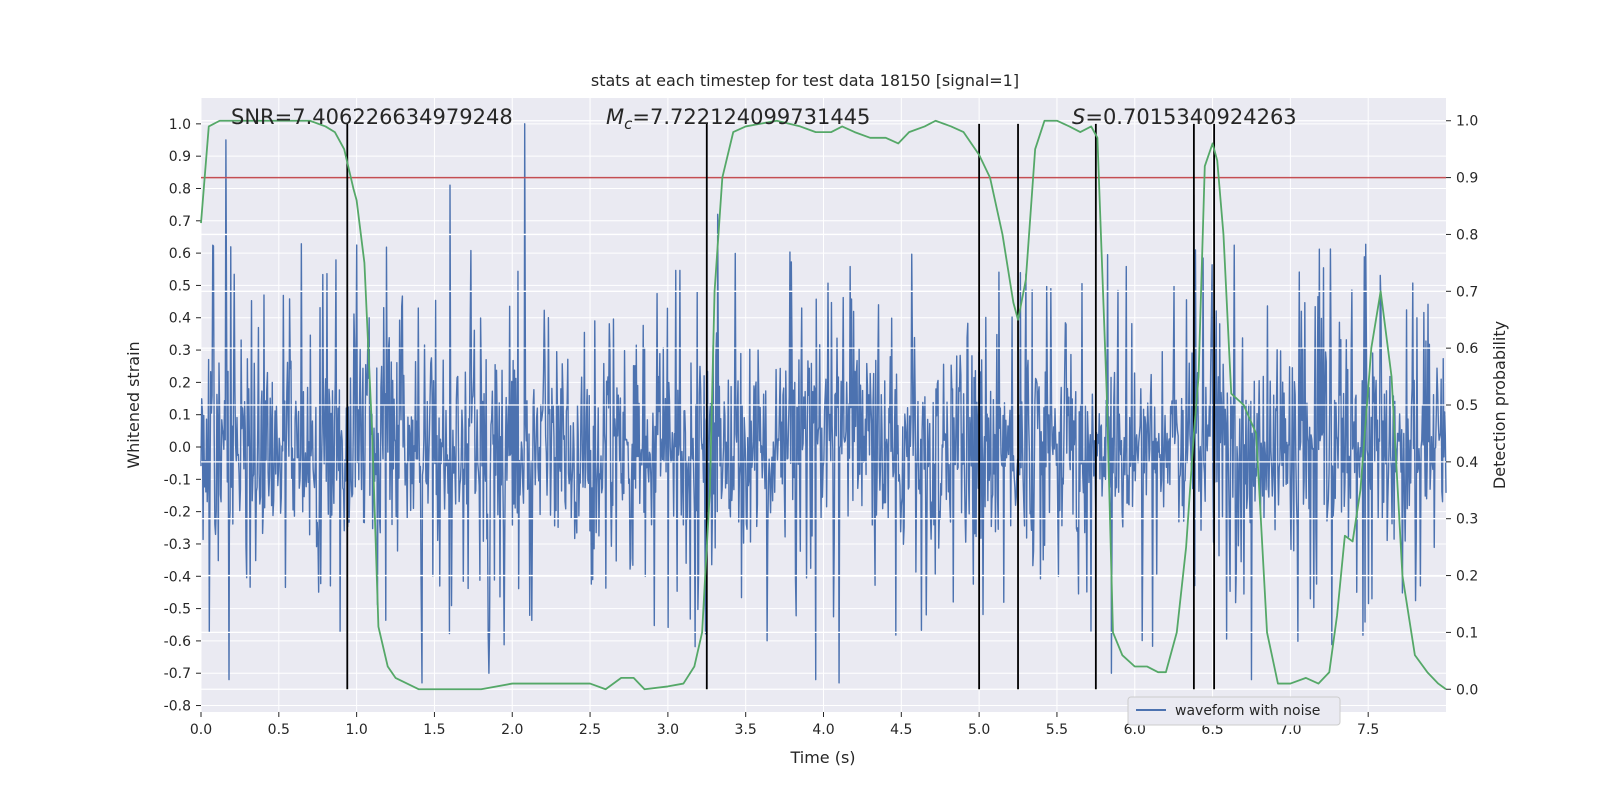  What do you see at coordinates (372, 117) in the screenshot?
I see `snr-annotation: SNR=7.406226634979248` at bounding box center [372, 117].